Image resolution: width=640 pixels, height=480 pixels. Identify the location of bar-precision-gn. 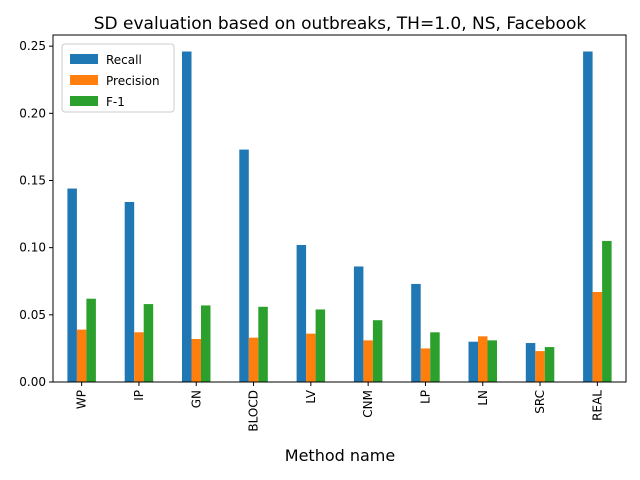
(196, 360).